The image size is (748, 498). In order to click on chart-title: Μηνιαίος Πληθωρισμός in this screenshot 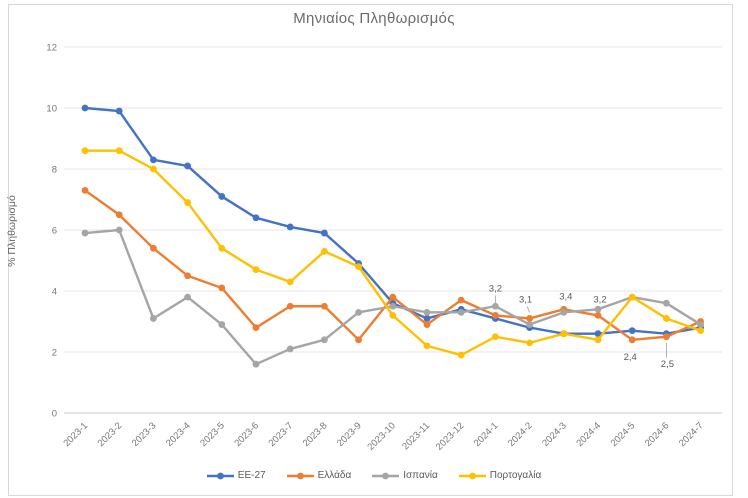, I will do `click(374, 18)`.